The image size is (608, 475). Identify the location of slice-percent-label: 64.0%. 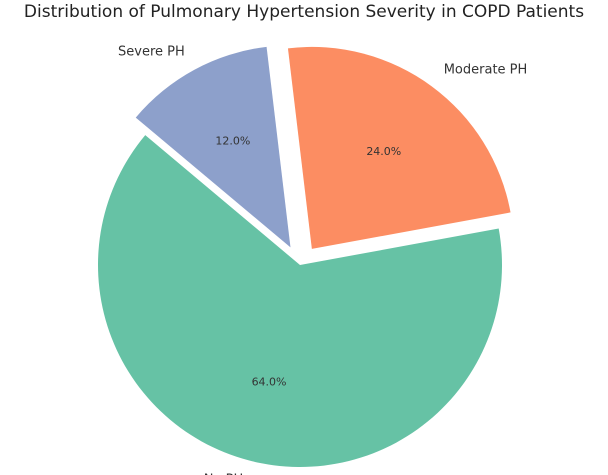
(269, 382).